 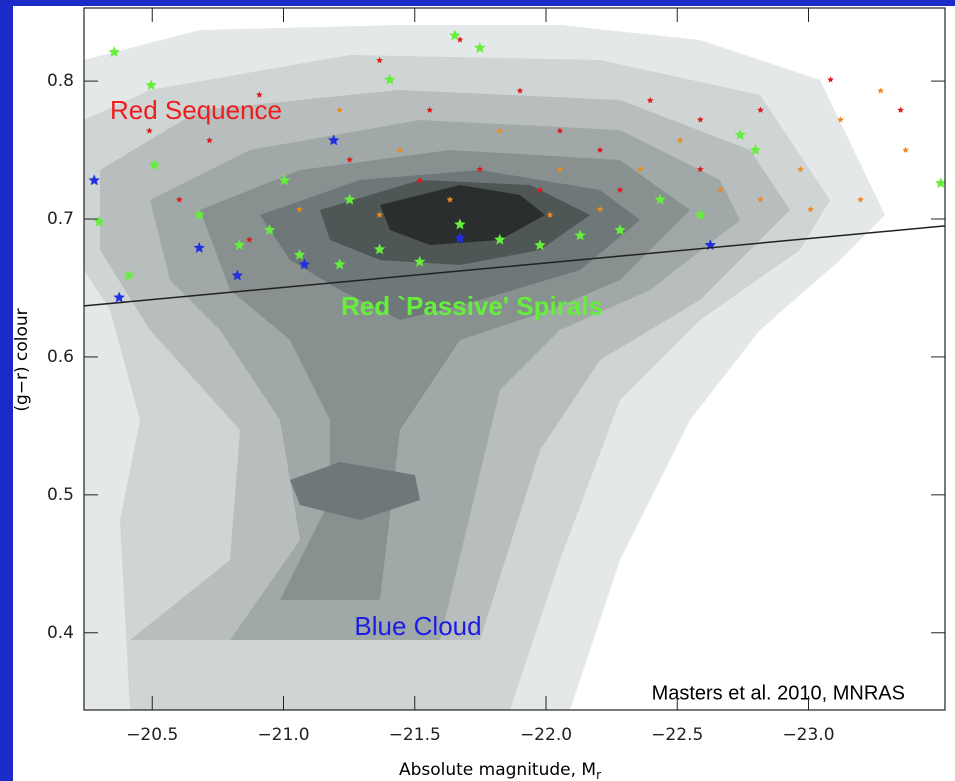 What do you see at coordinates (196, 110) in the screenshot?
I see `annotation: Red Sequence` at bounding box center [196, 110].